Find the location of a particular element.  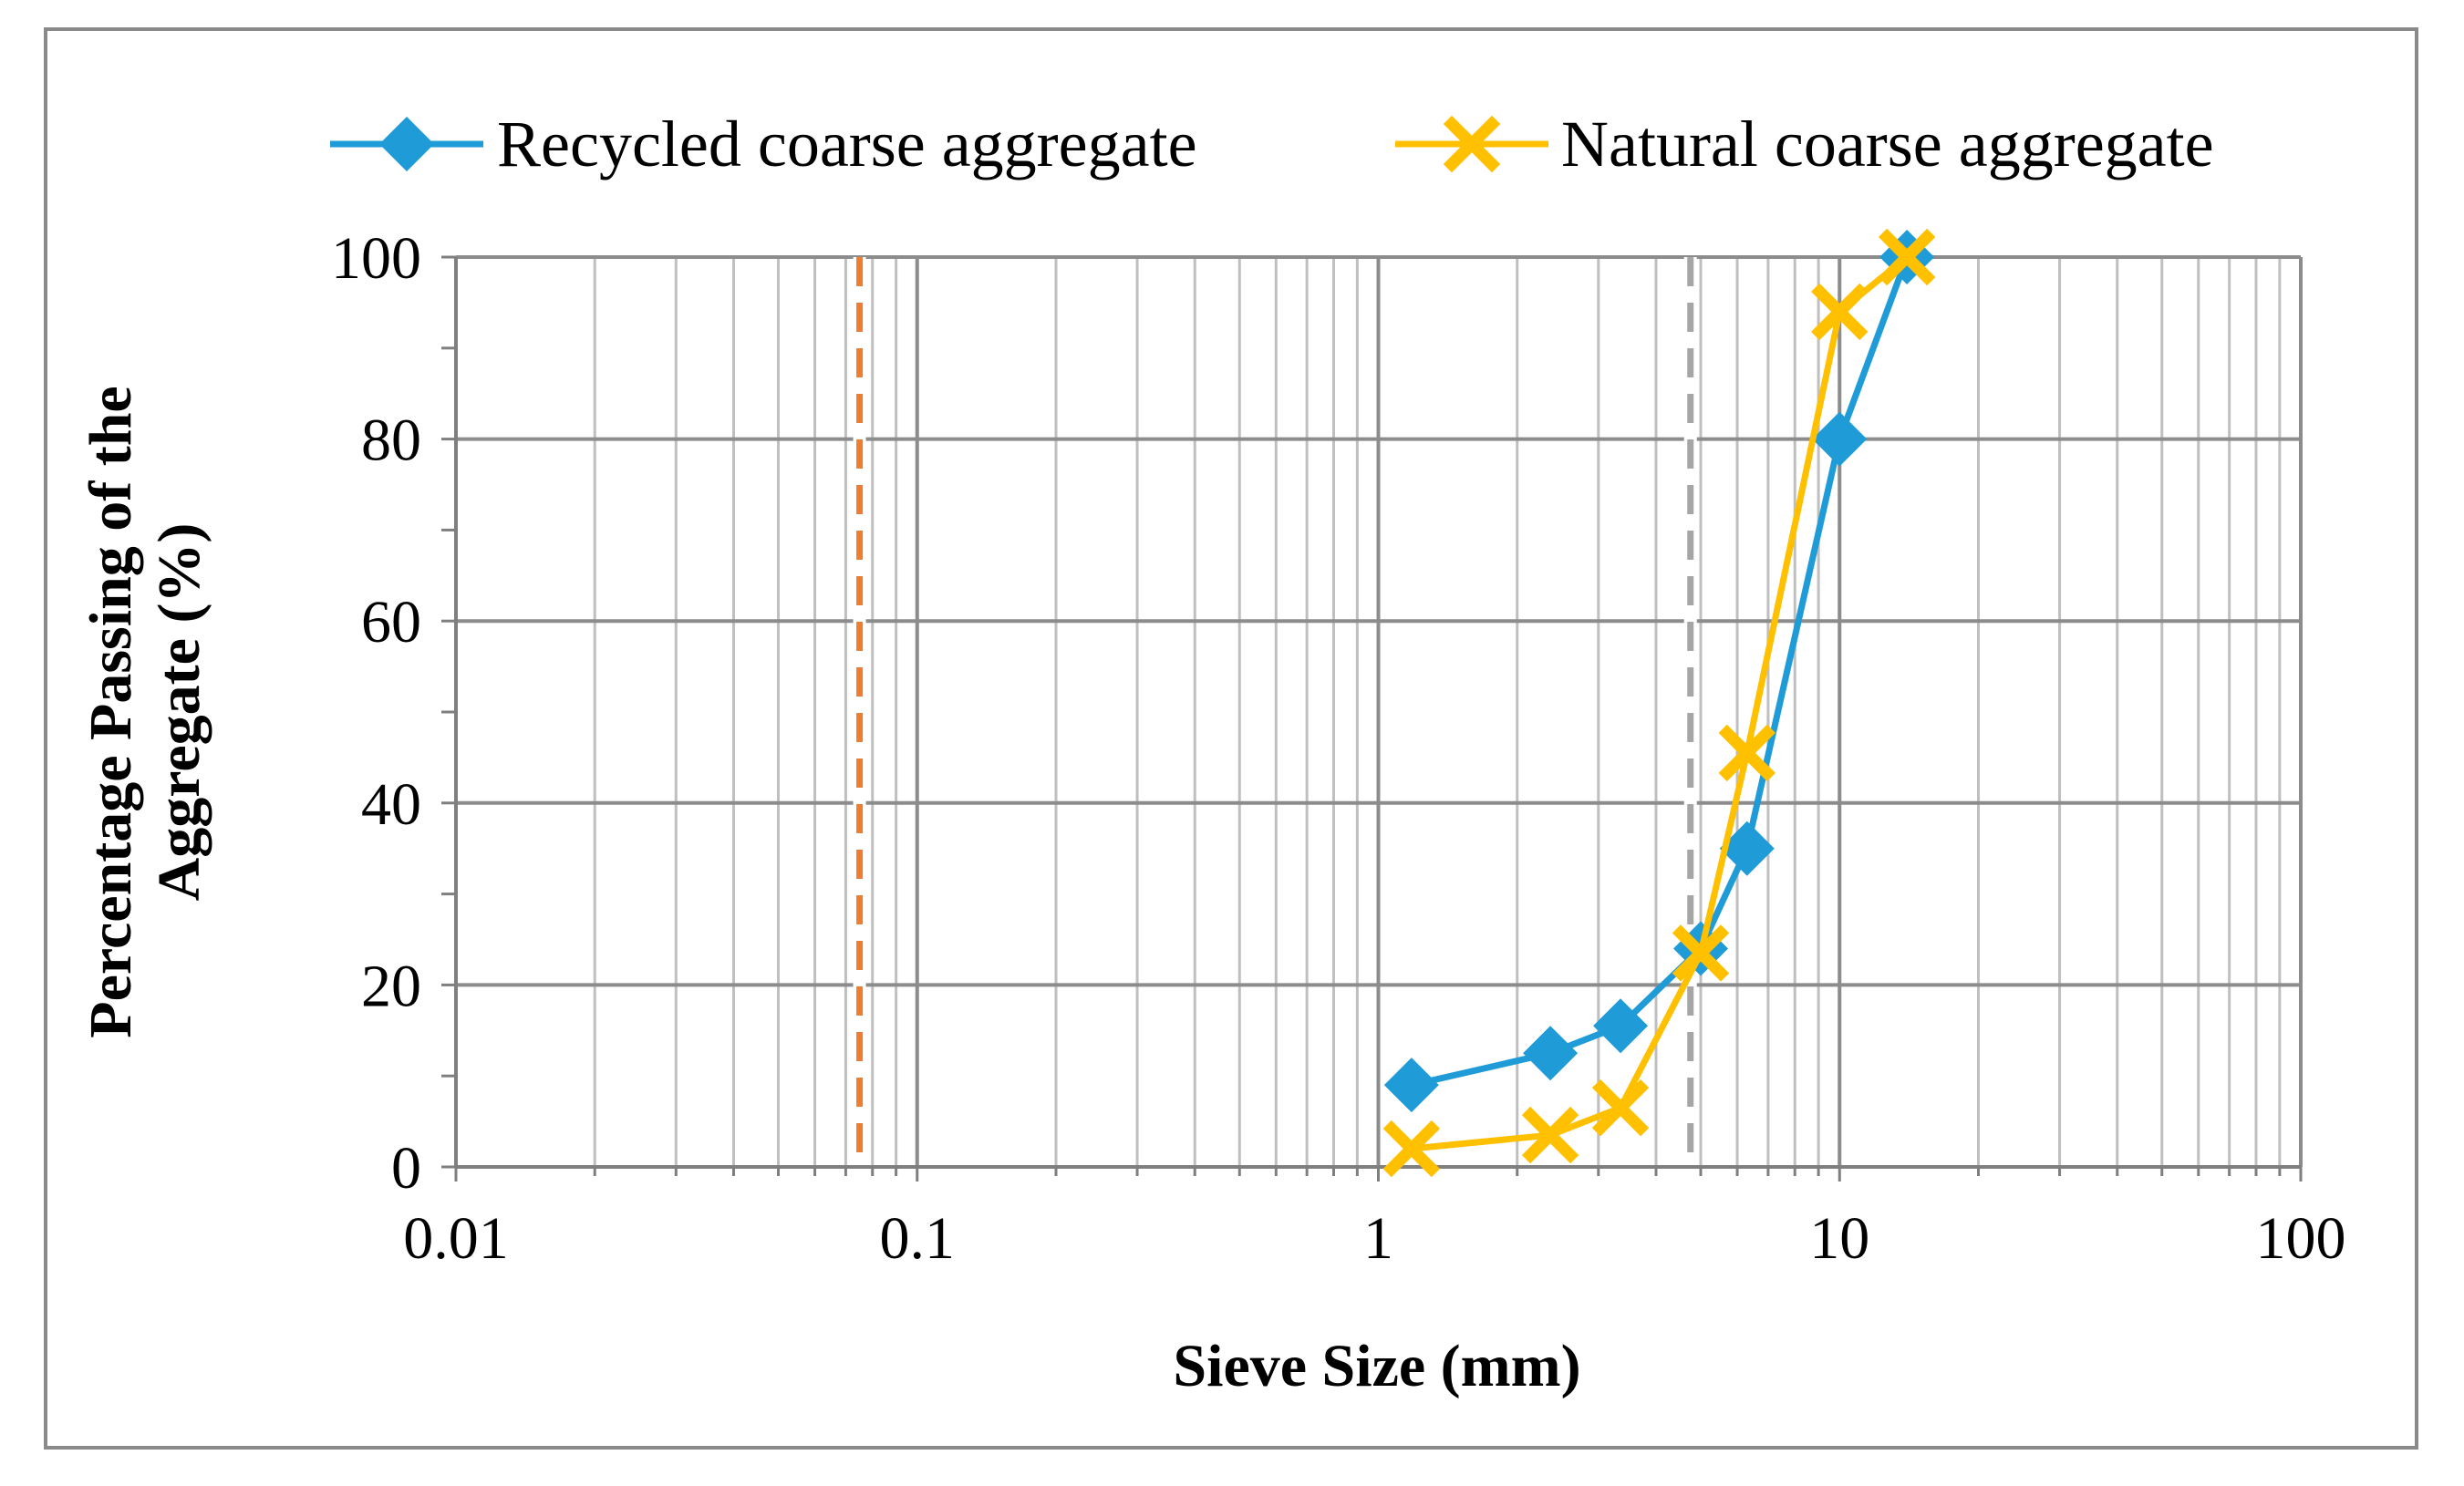

x-tick-label: 10 is located at coordinates (1839, 1238).